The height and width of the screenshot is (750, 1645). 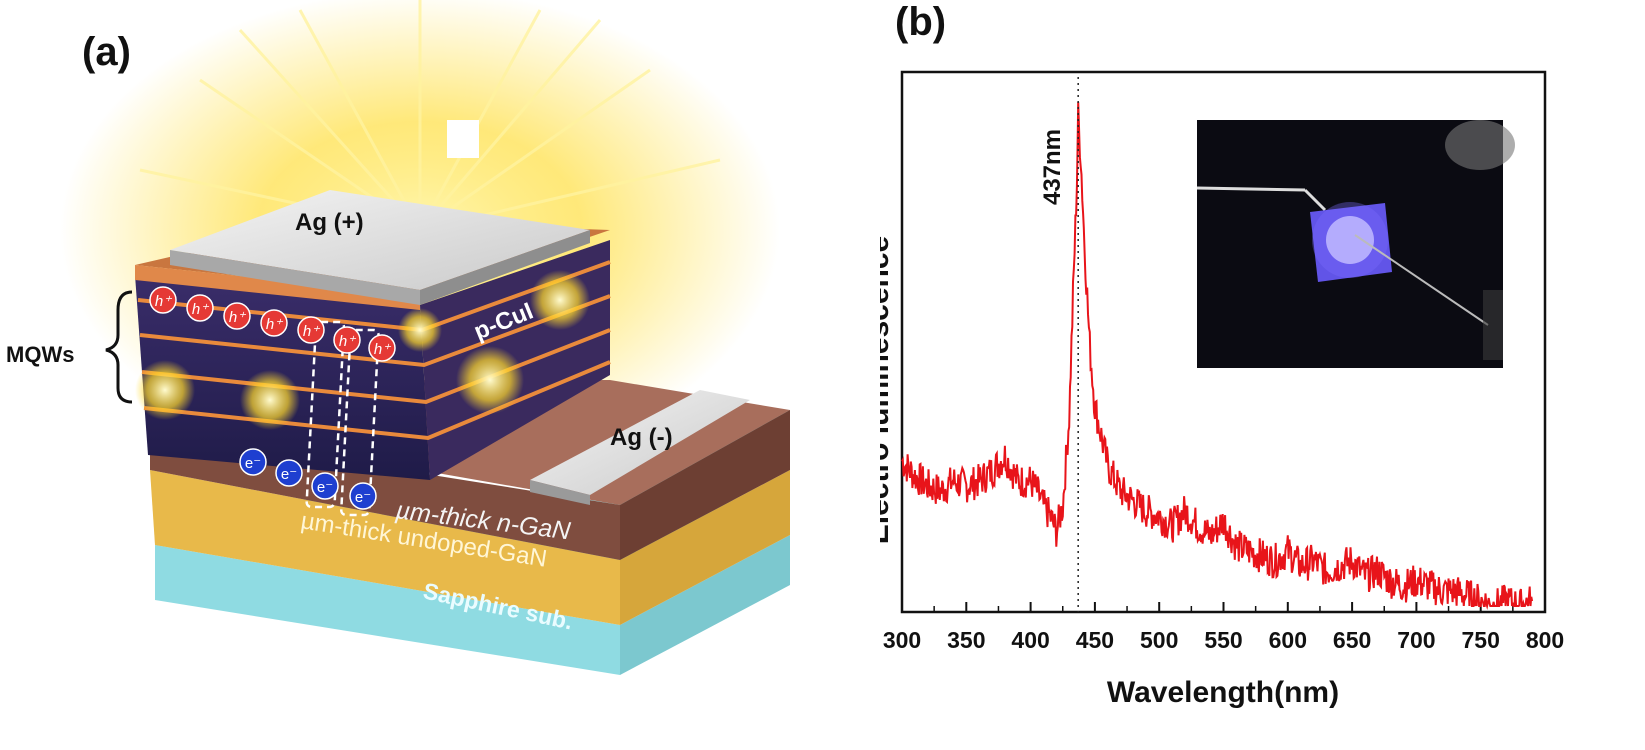 I want to click on label-mqws: MQWs, so click(x=40, y=354).